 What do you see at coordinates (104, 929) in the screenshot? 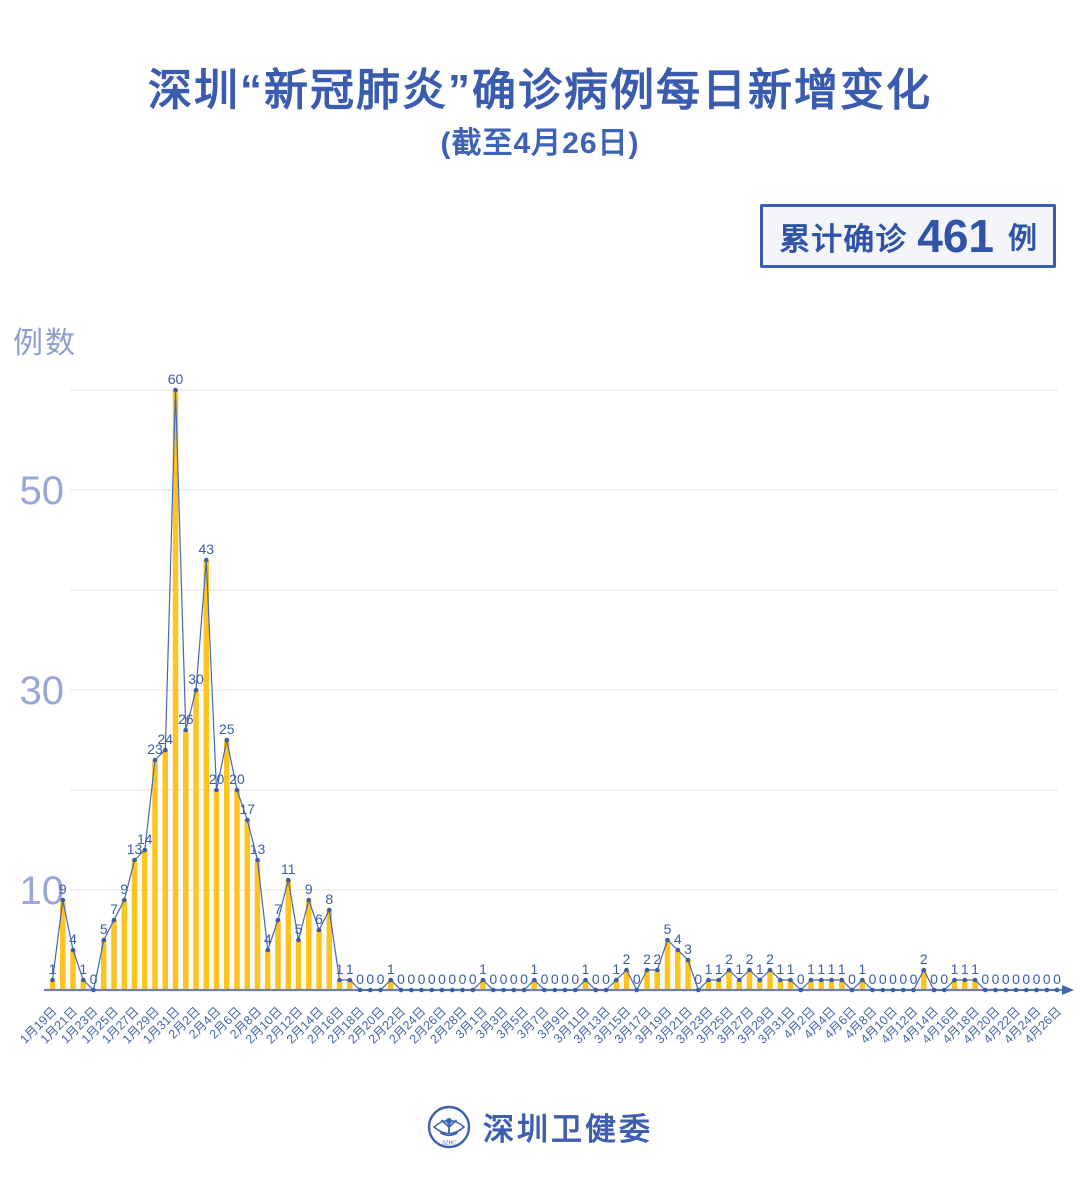
I see `value-label: 5` at bounding box center [104, 929].